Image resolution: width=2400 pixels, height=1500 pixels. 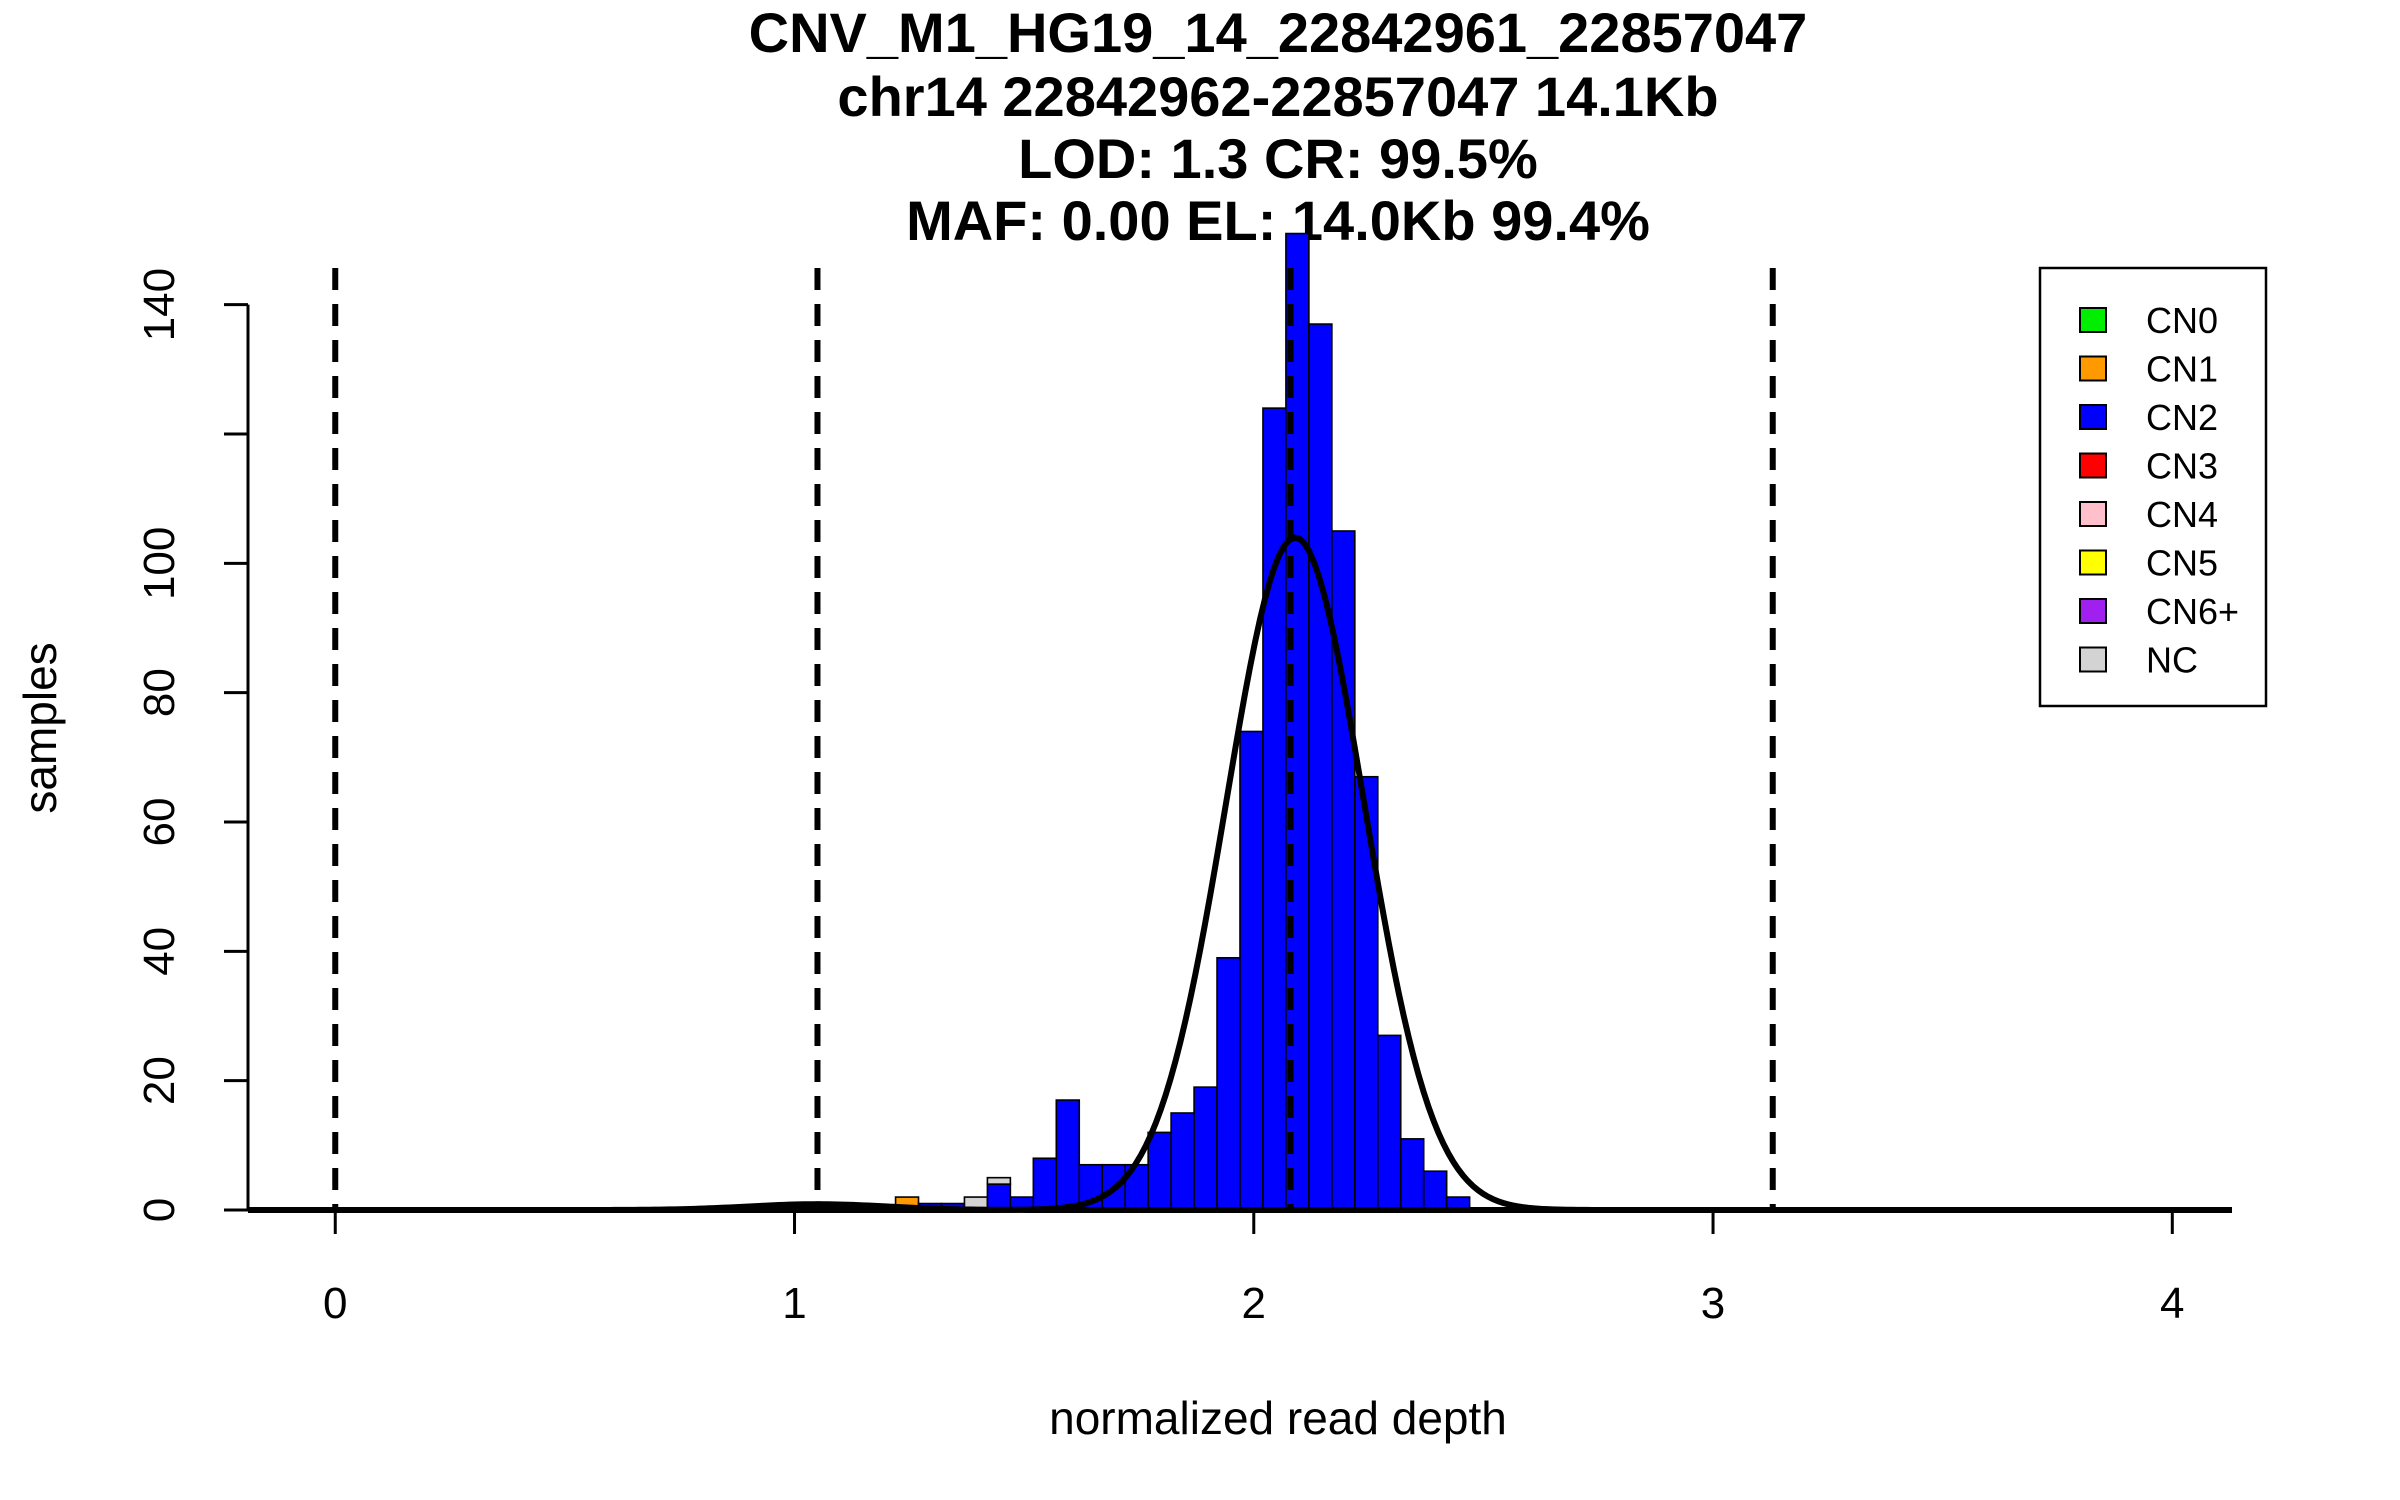 What do you see at coordinates (159, 563) in the screenshot?
I see `y-tick-label-5: 100` at bounding box center [159, 563].